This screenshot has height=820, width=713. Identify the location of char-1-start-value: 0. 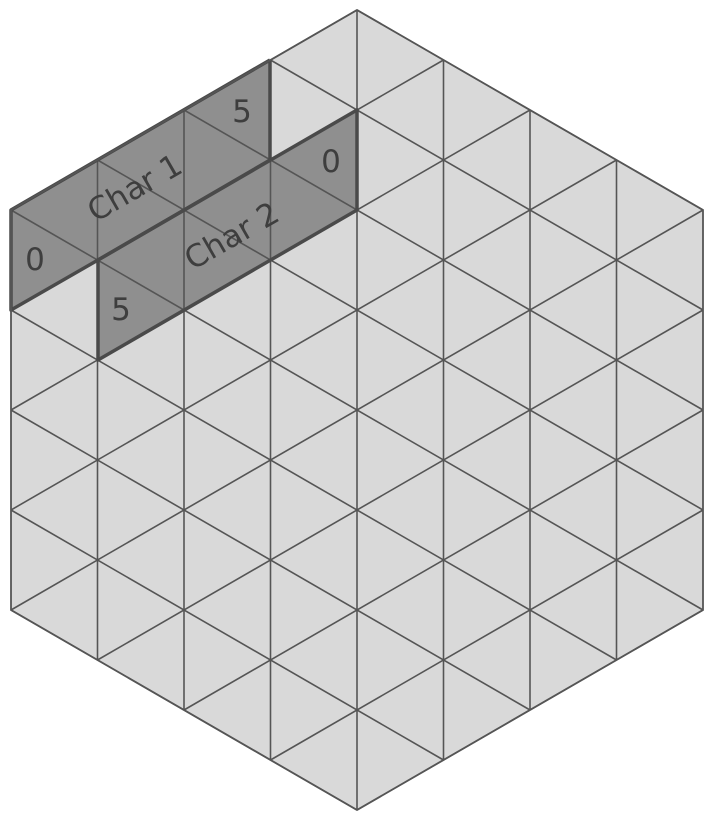
(35, 260).